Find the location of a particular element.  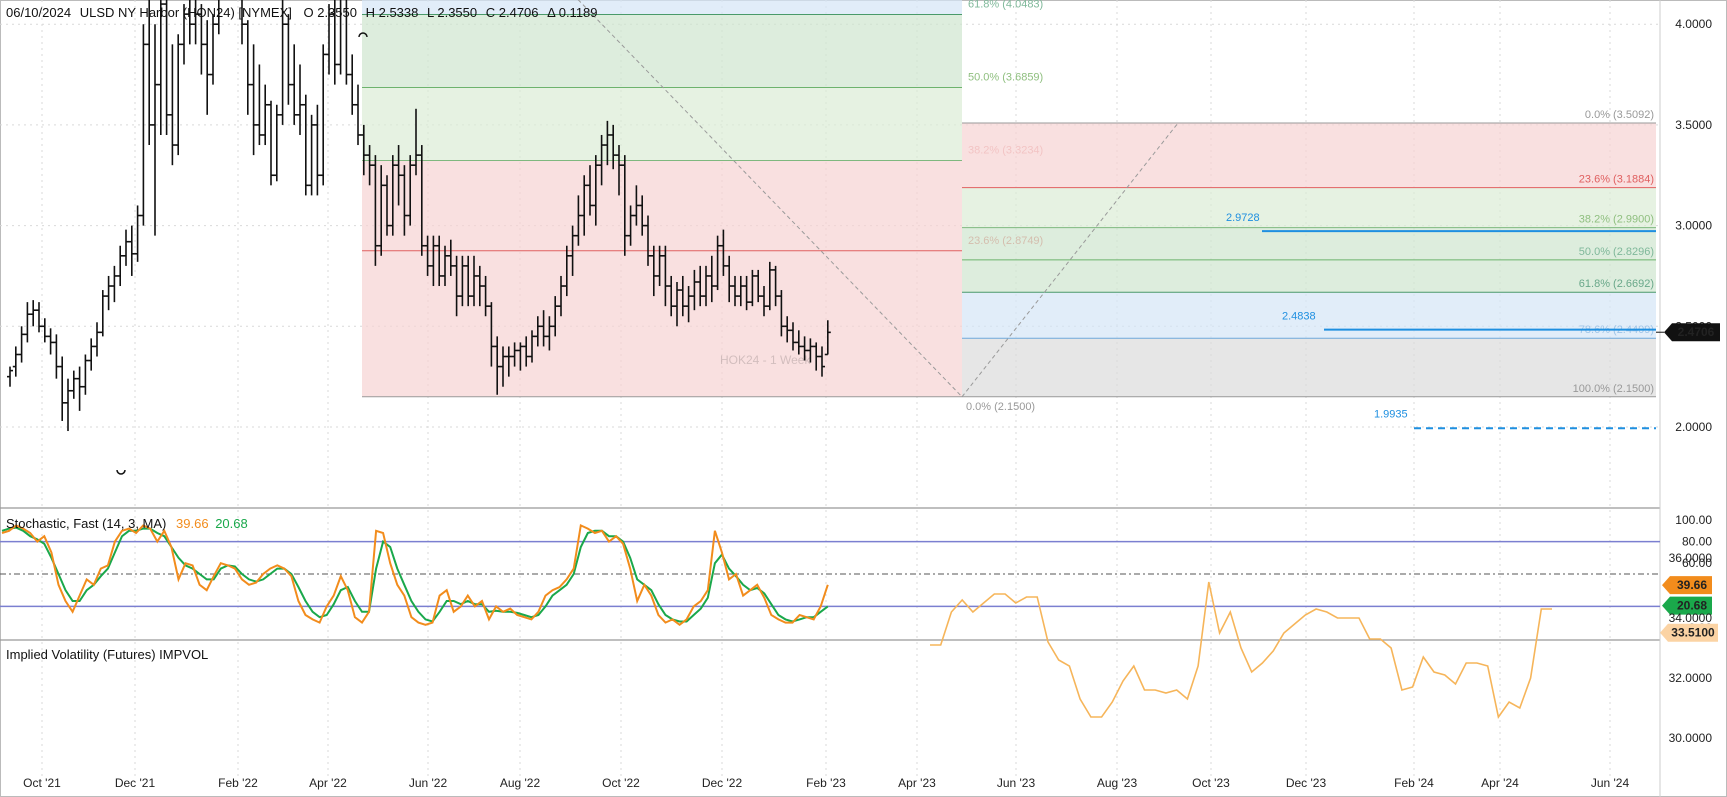

stoch-title: Stochastic, Fast (14, 3, MA) is located at coordinates (86, 523).